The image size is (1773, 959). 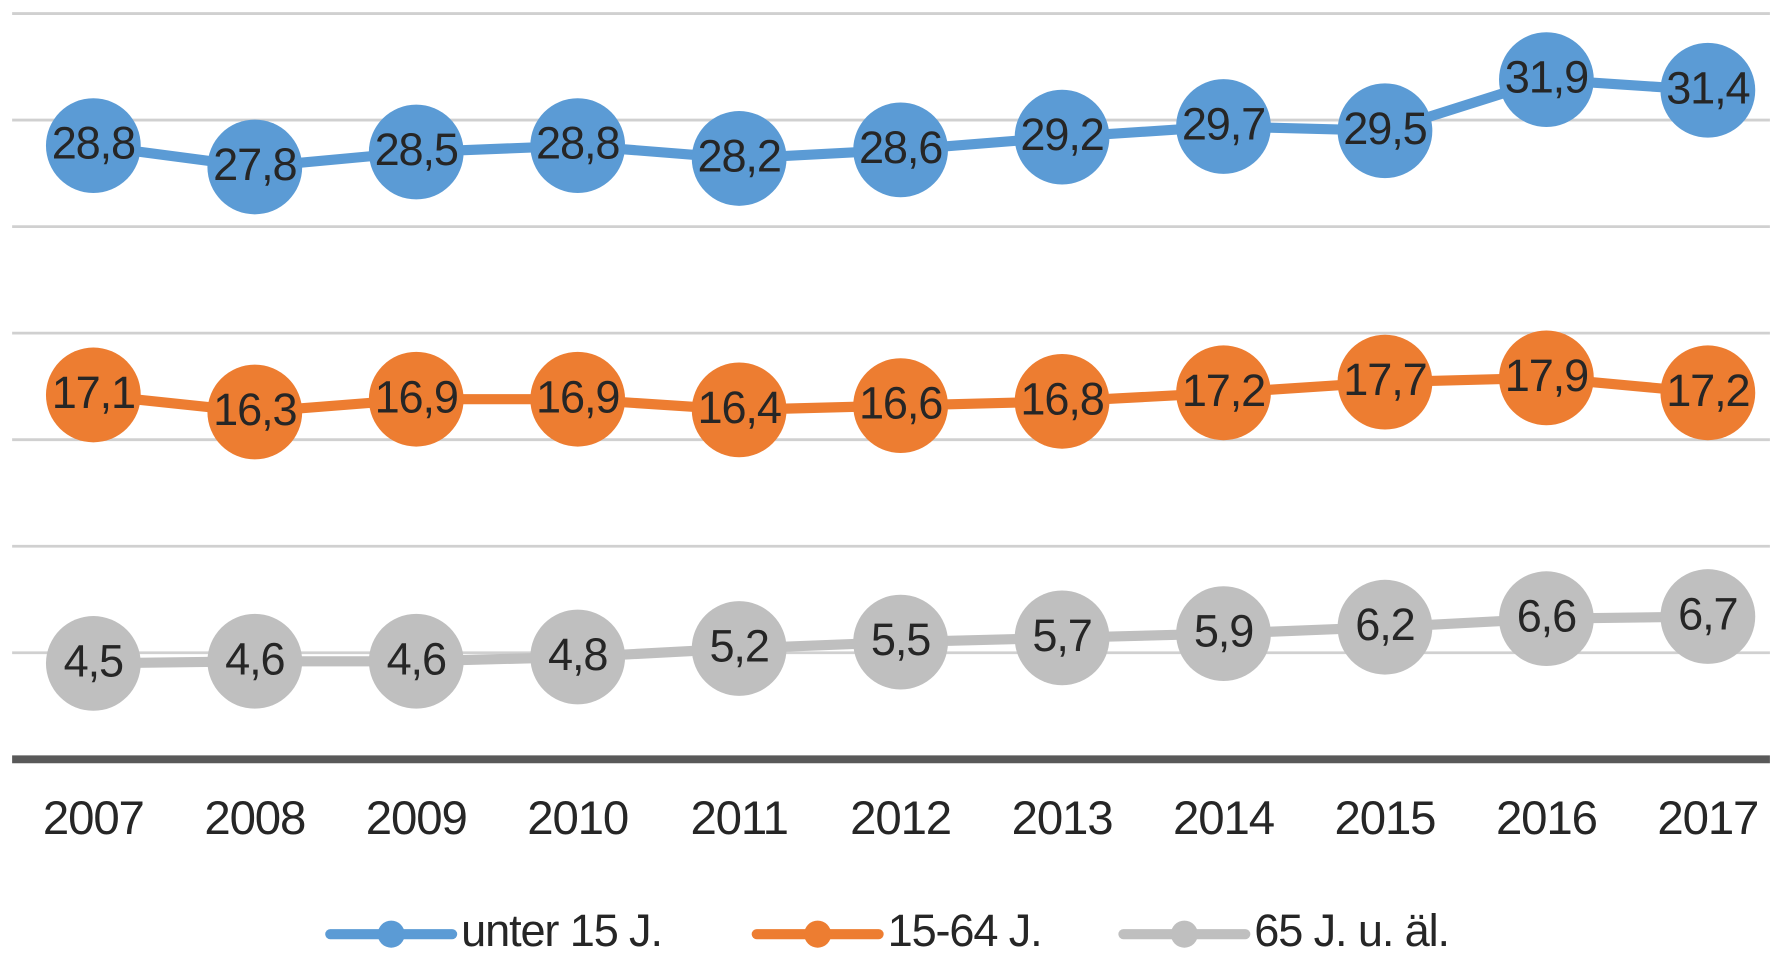 What do you see at coordinates (1223, 818) in the screenshot?
I see `x-tick-label: 2014` at bounding box center [1223, 818].